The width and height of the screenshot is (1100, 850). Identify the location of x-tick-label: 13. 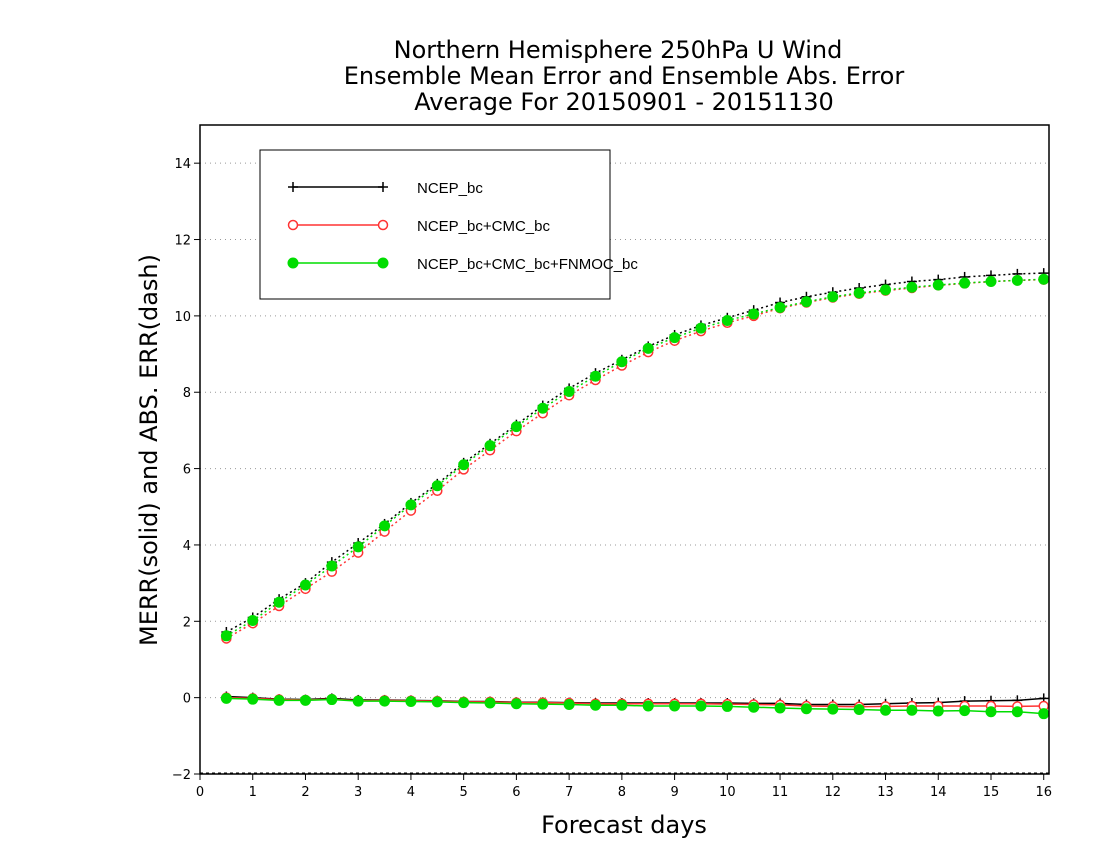
(885, 792).